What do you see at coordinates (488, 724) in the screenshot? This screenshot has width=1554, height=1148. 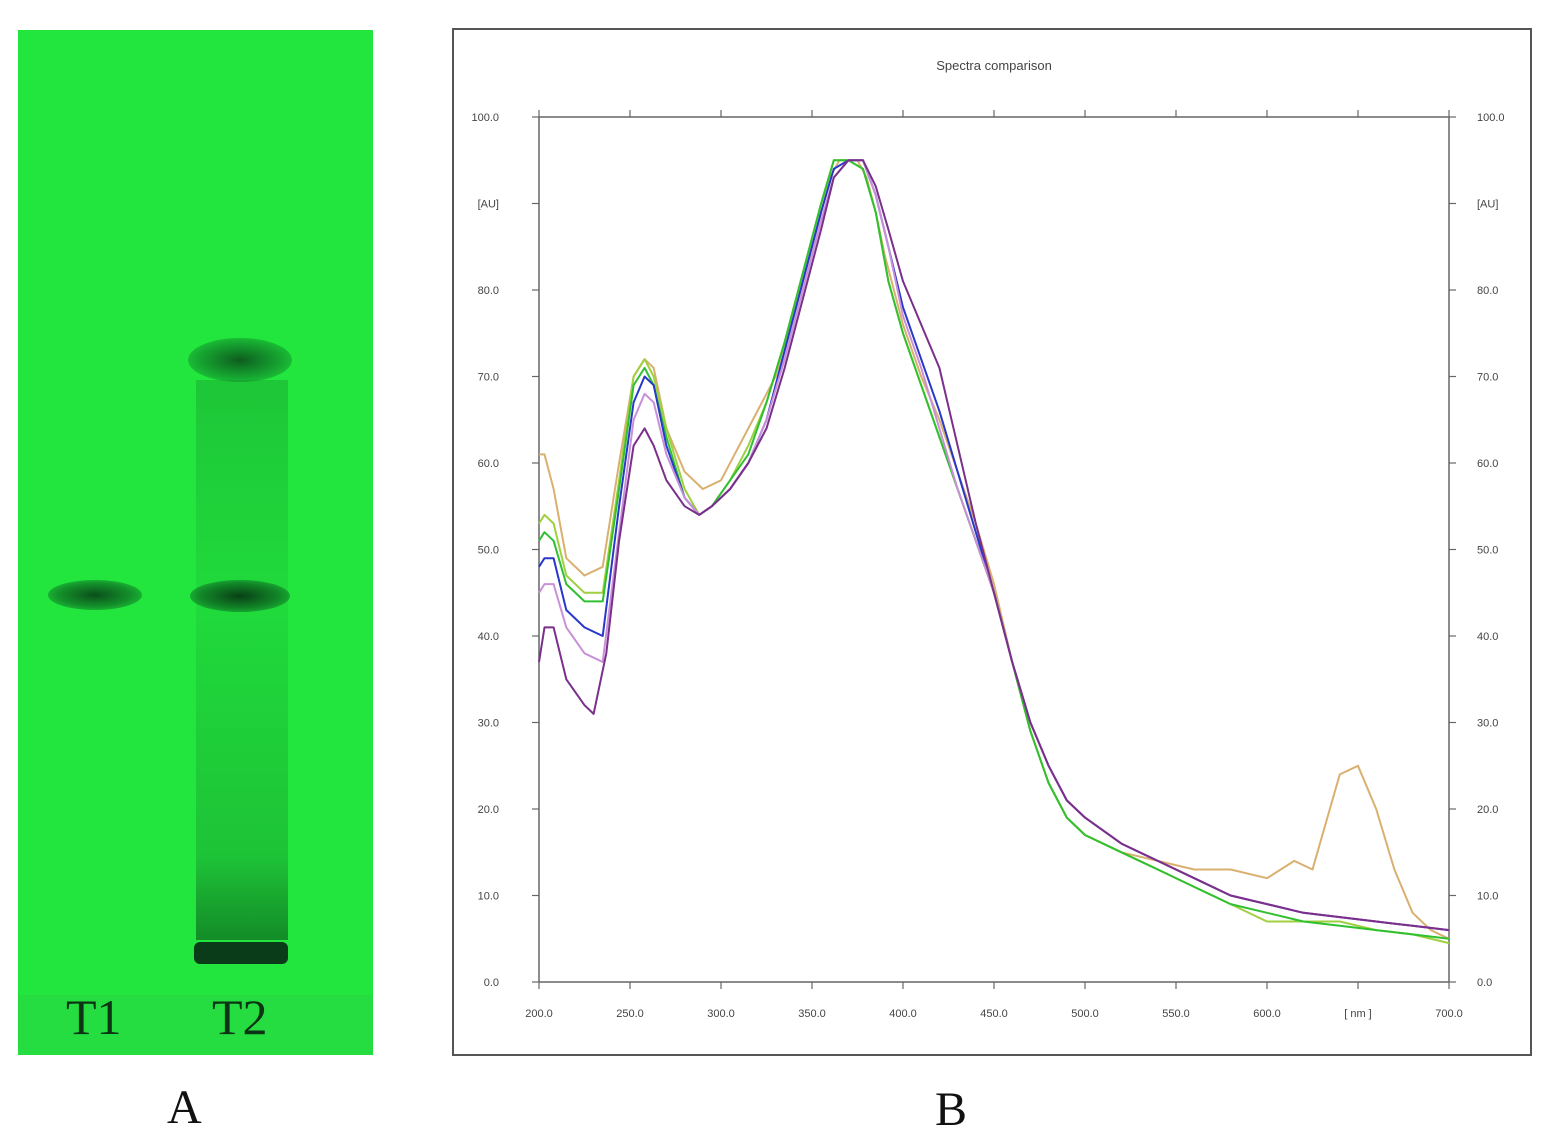 I see `y-tick-label-left: 30.0` at bounding box center [488, 724].